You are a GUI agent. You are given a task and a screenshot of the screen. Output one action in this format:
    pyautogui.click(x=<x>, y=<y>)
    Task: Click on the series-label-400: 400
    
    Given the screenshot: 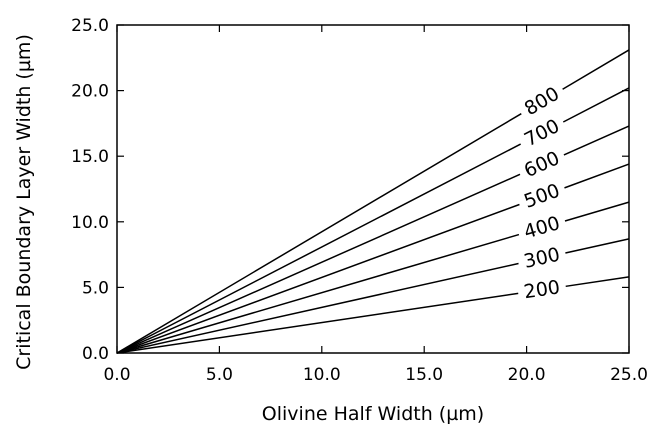 What is the action you would take?
    pyautogui.click(x=541, y=227)
    